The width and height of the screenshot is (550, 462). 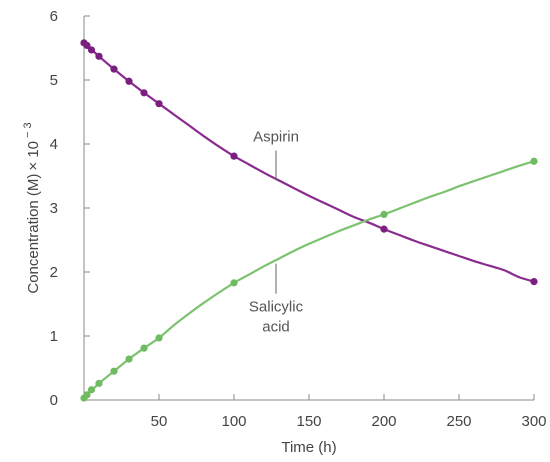 What do you see at coordinates (159, 421) in the screenshot?
I see `x-tick-label: 50` at bounding box center [159, 421].